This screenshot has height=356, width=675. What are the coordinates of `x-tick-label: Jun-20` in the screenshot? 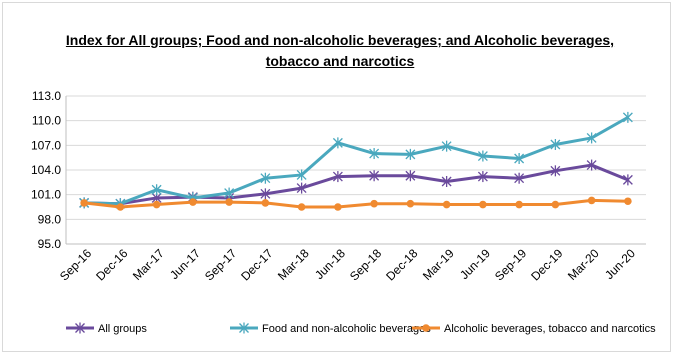 It's located at (620, 264).